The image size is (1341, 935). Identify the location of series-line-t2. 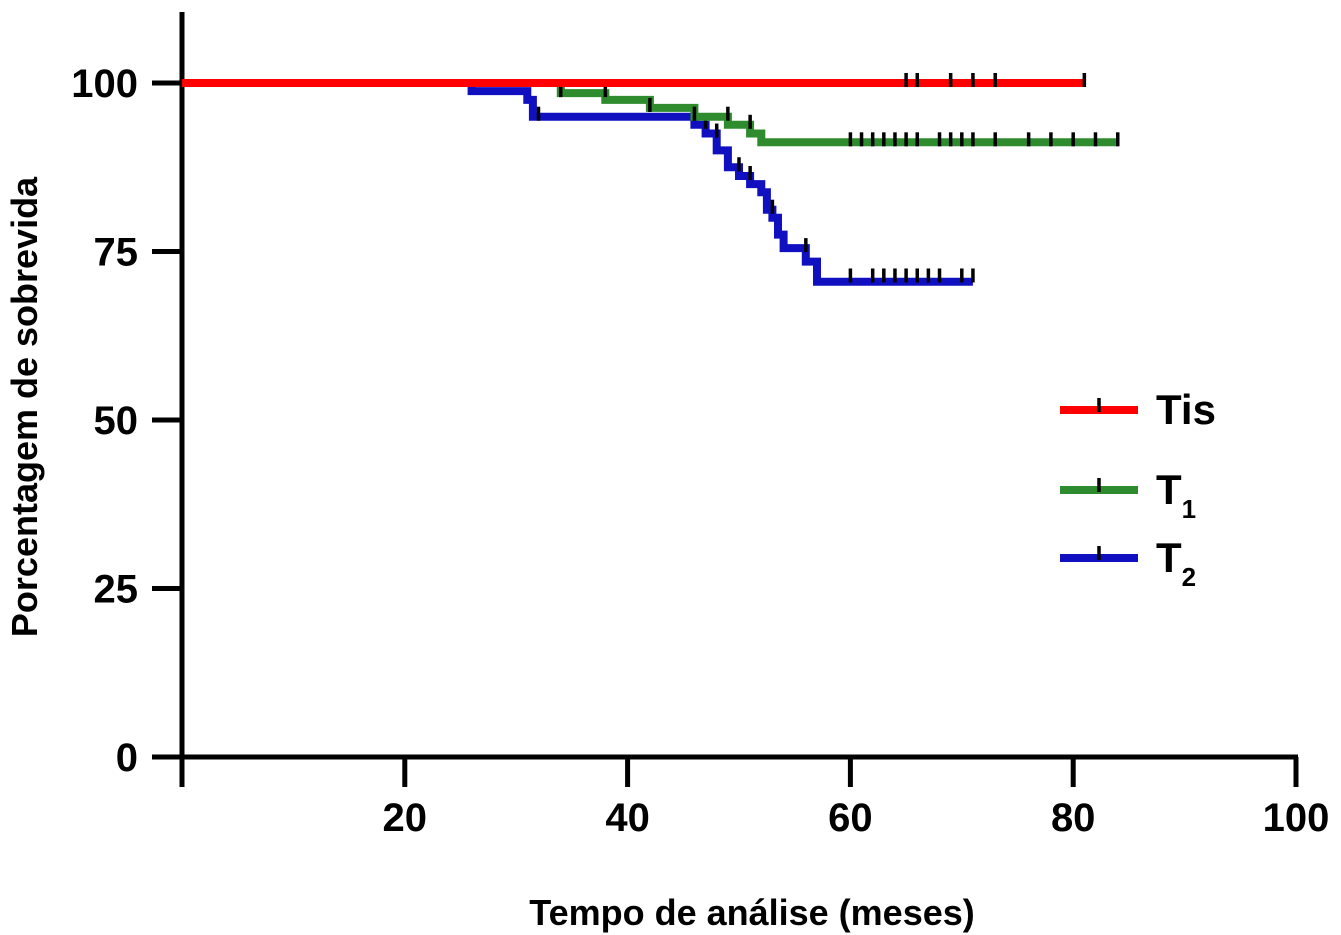
(577, 182).